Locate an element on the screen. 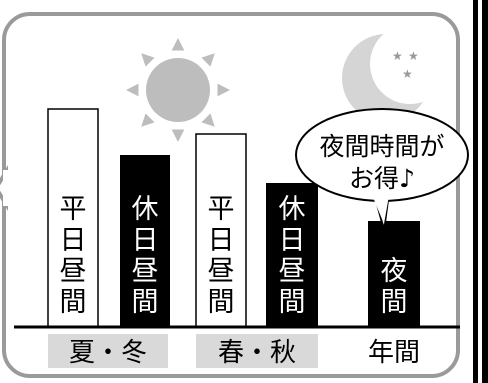  category-bg-spring-autumn is located at coordinates (257, 351).